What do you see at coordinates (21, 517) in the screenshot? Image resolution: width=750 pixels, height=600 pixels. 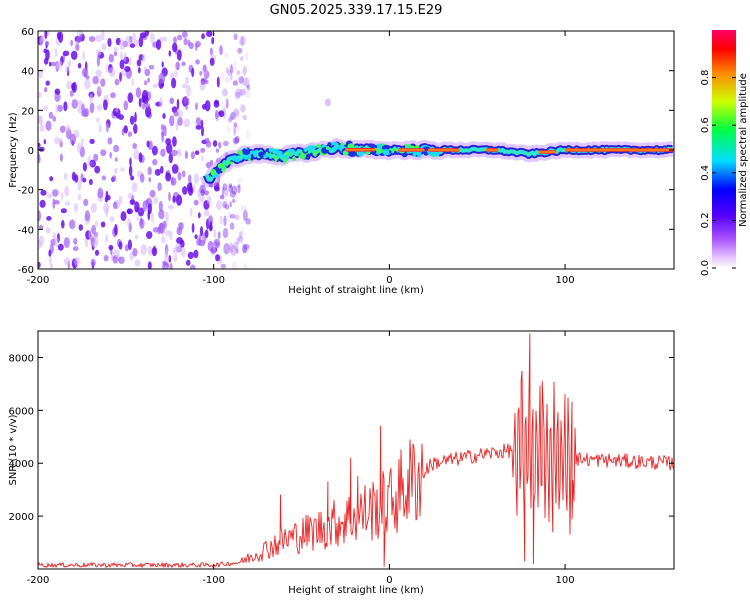 I see `y-tick-label: 2000` at bounding box center [21, 517].